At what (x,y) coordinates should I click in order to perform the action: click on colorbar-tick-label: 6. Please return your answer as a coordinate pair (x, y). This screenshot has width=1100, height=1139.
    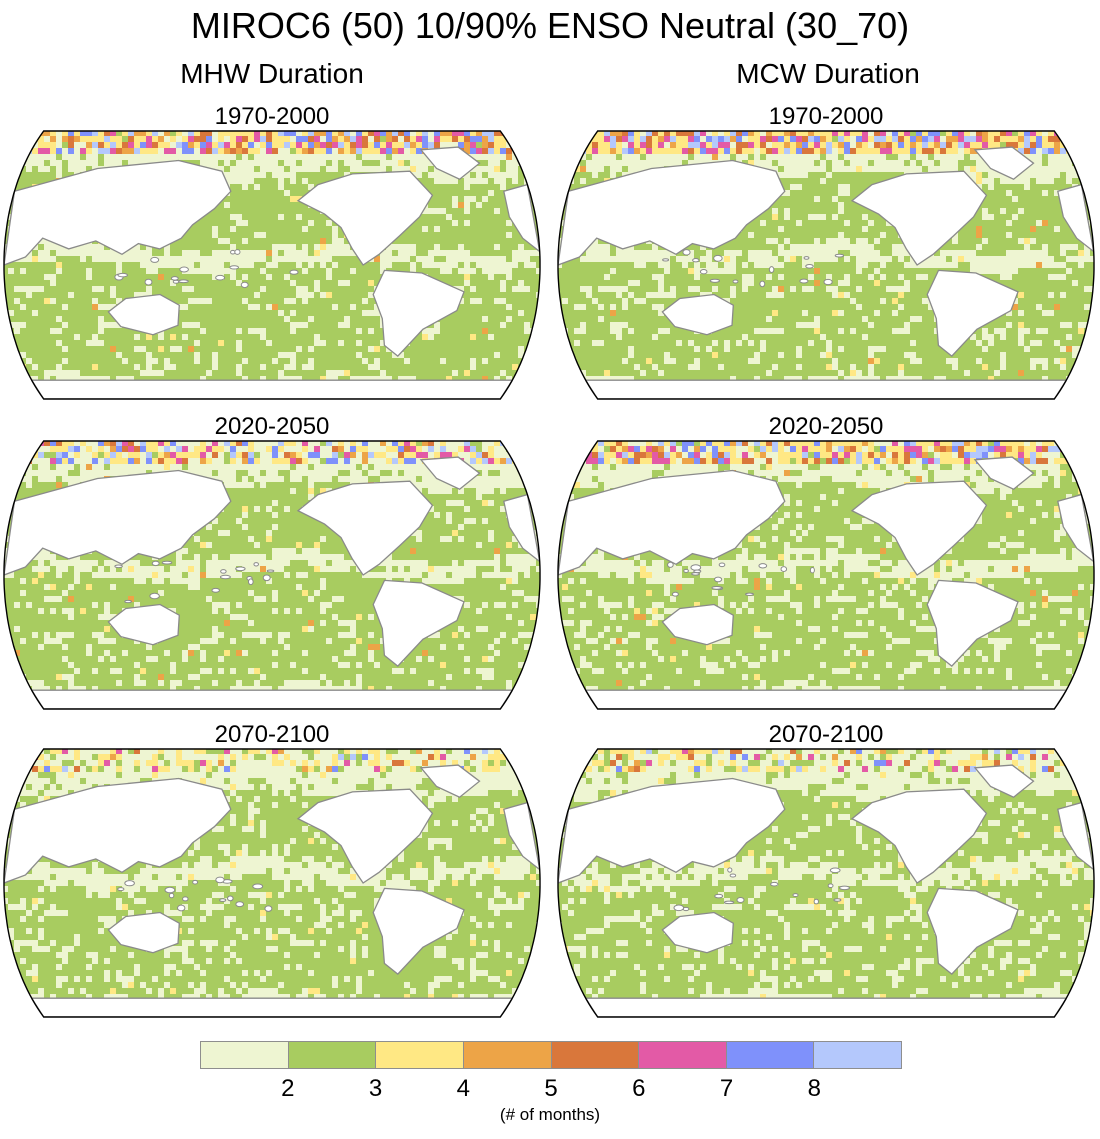
    Looking at the image, I should click on (639, 1088).